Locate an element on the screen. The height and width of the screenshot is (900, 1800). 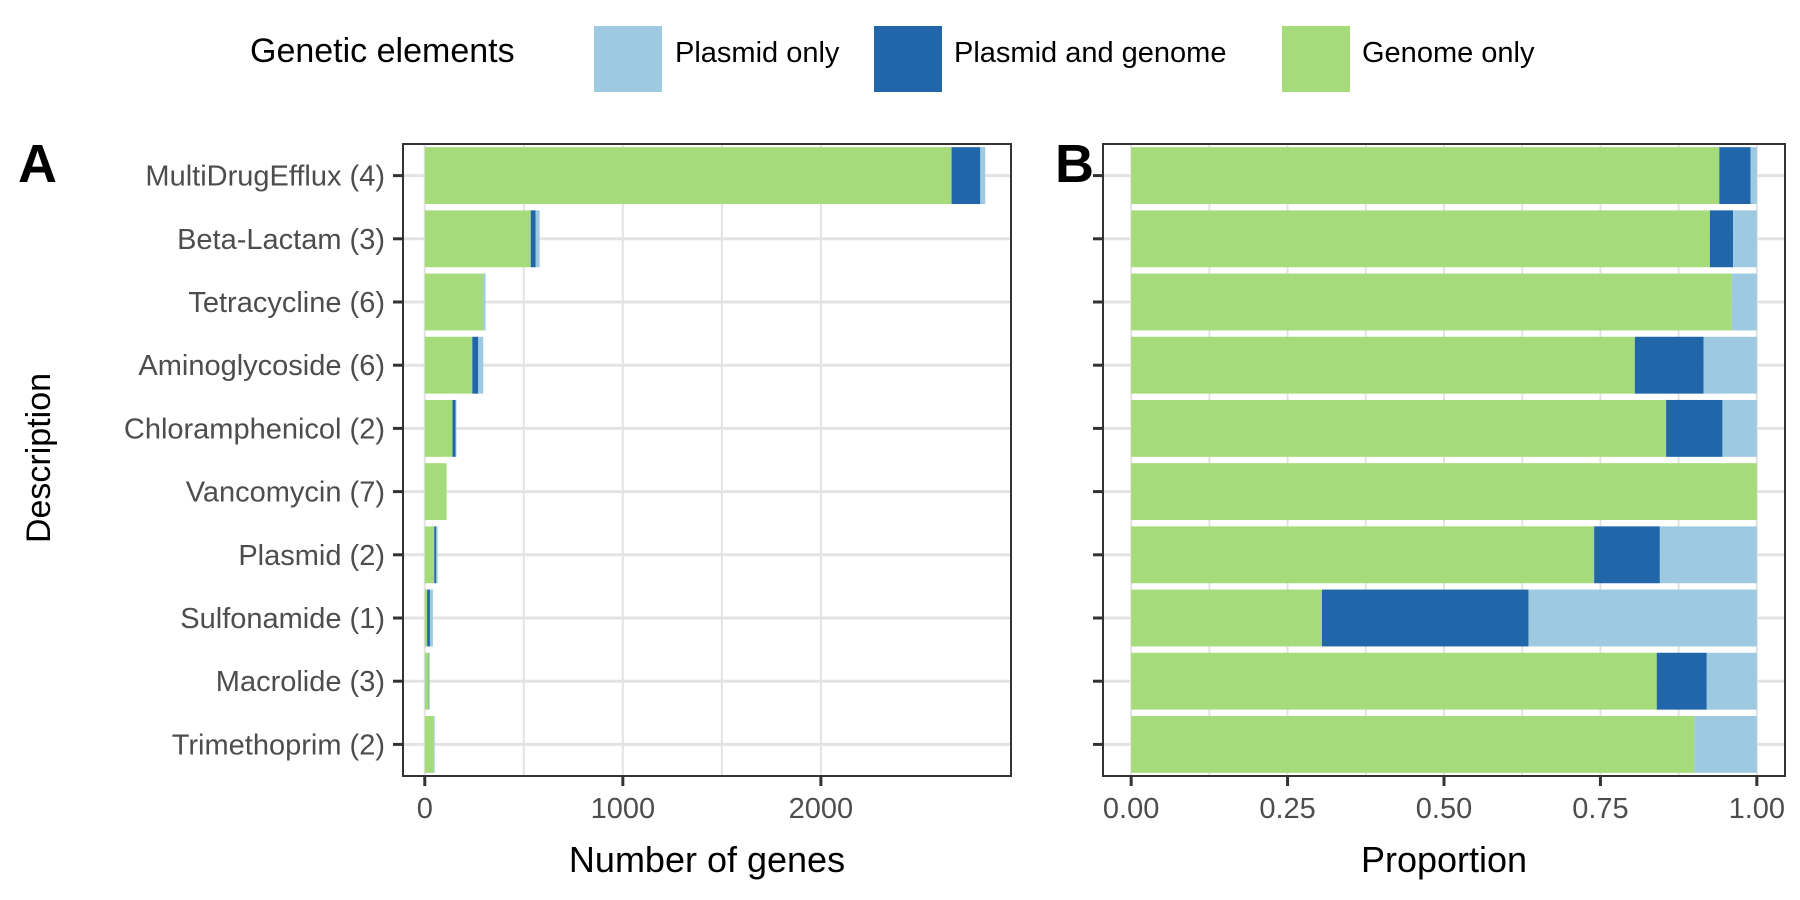
panel-b-x-tick-label: 0.00 is located at coordinates (1131, 809).